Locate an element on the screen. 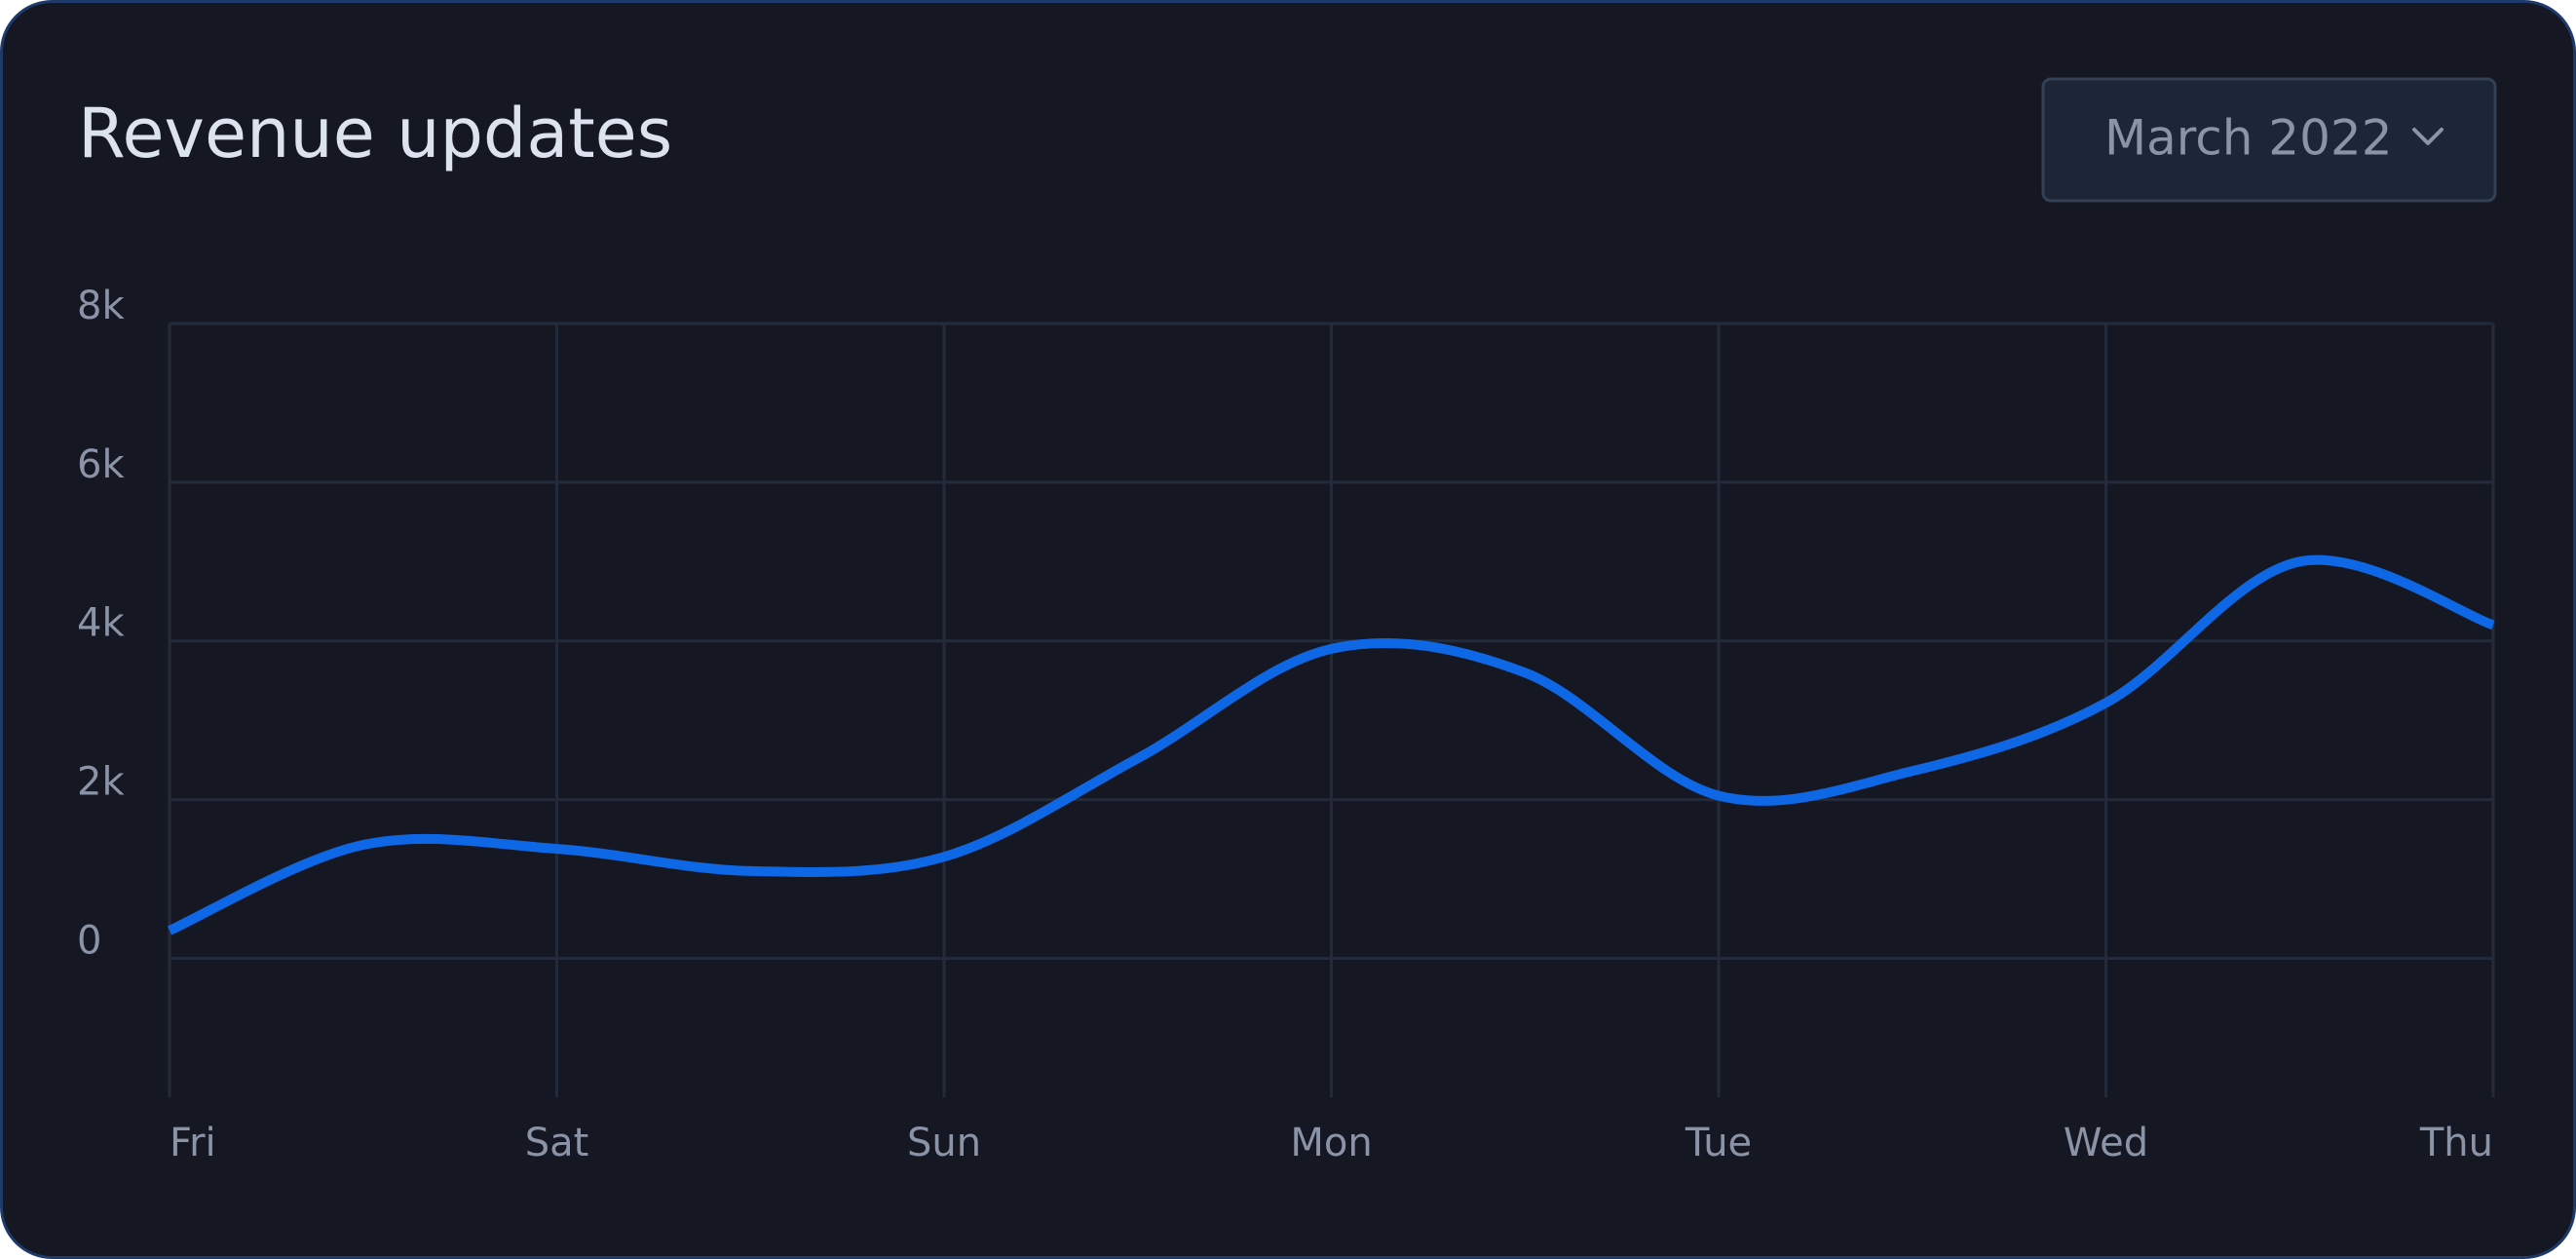  x-tick-label: Mon is located at coordinates (1331, 1143).